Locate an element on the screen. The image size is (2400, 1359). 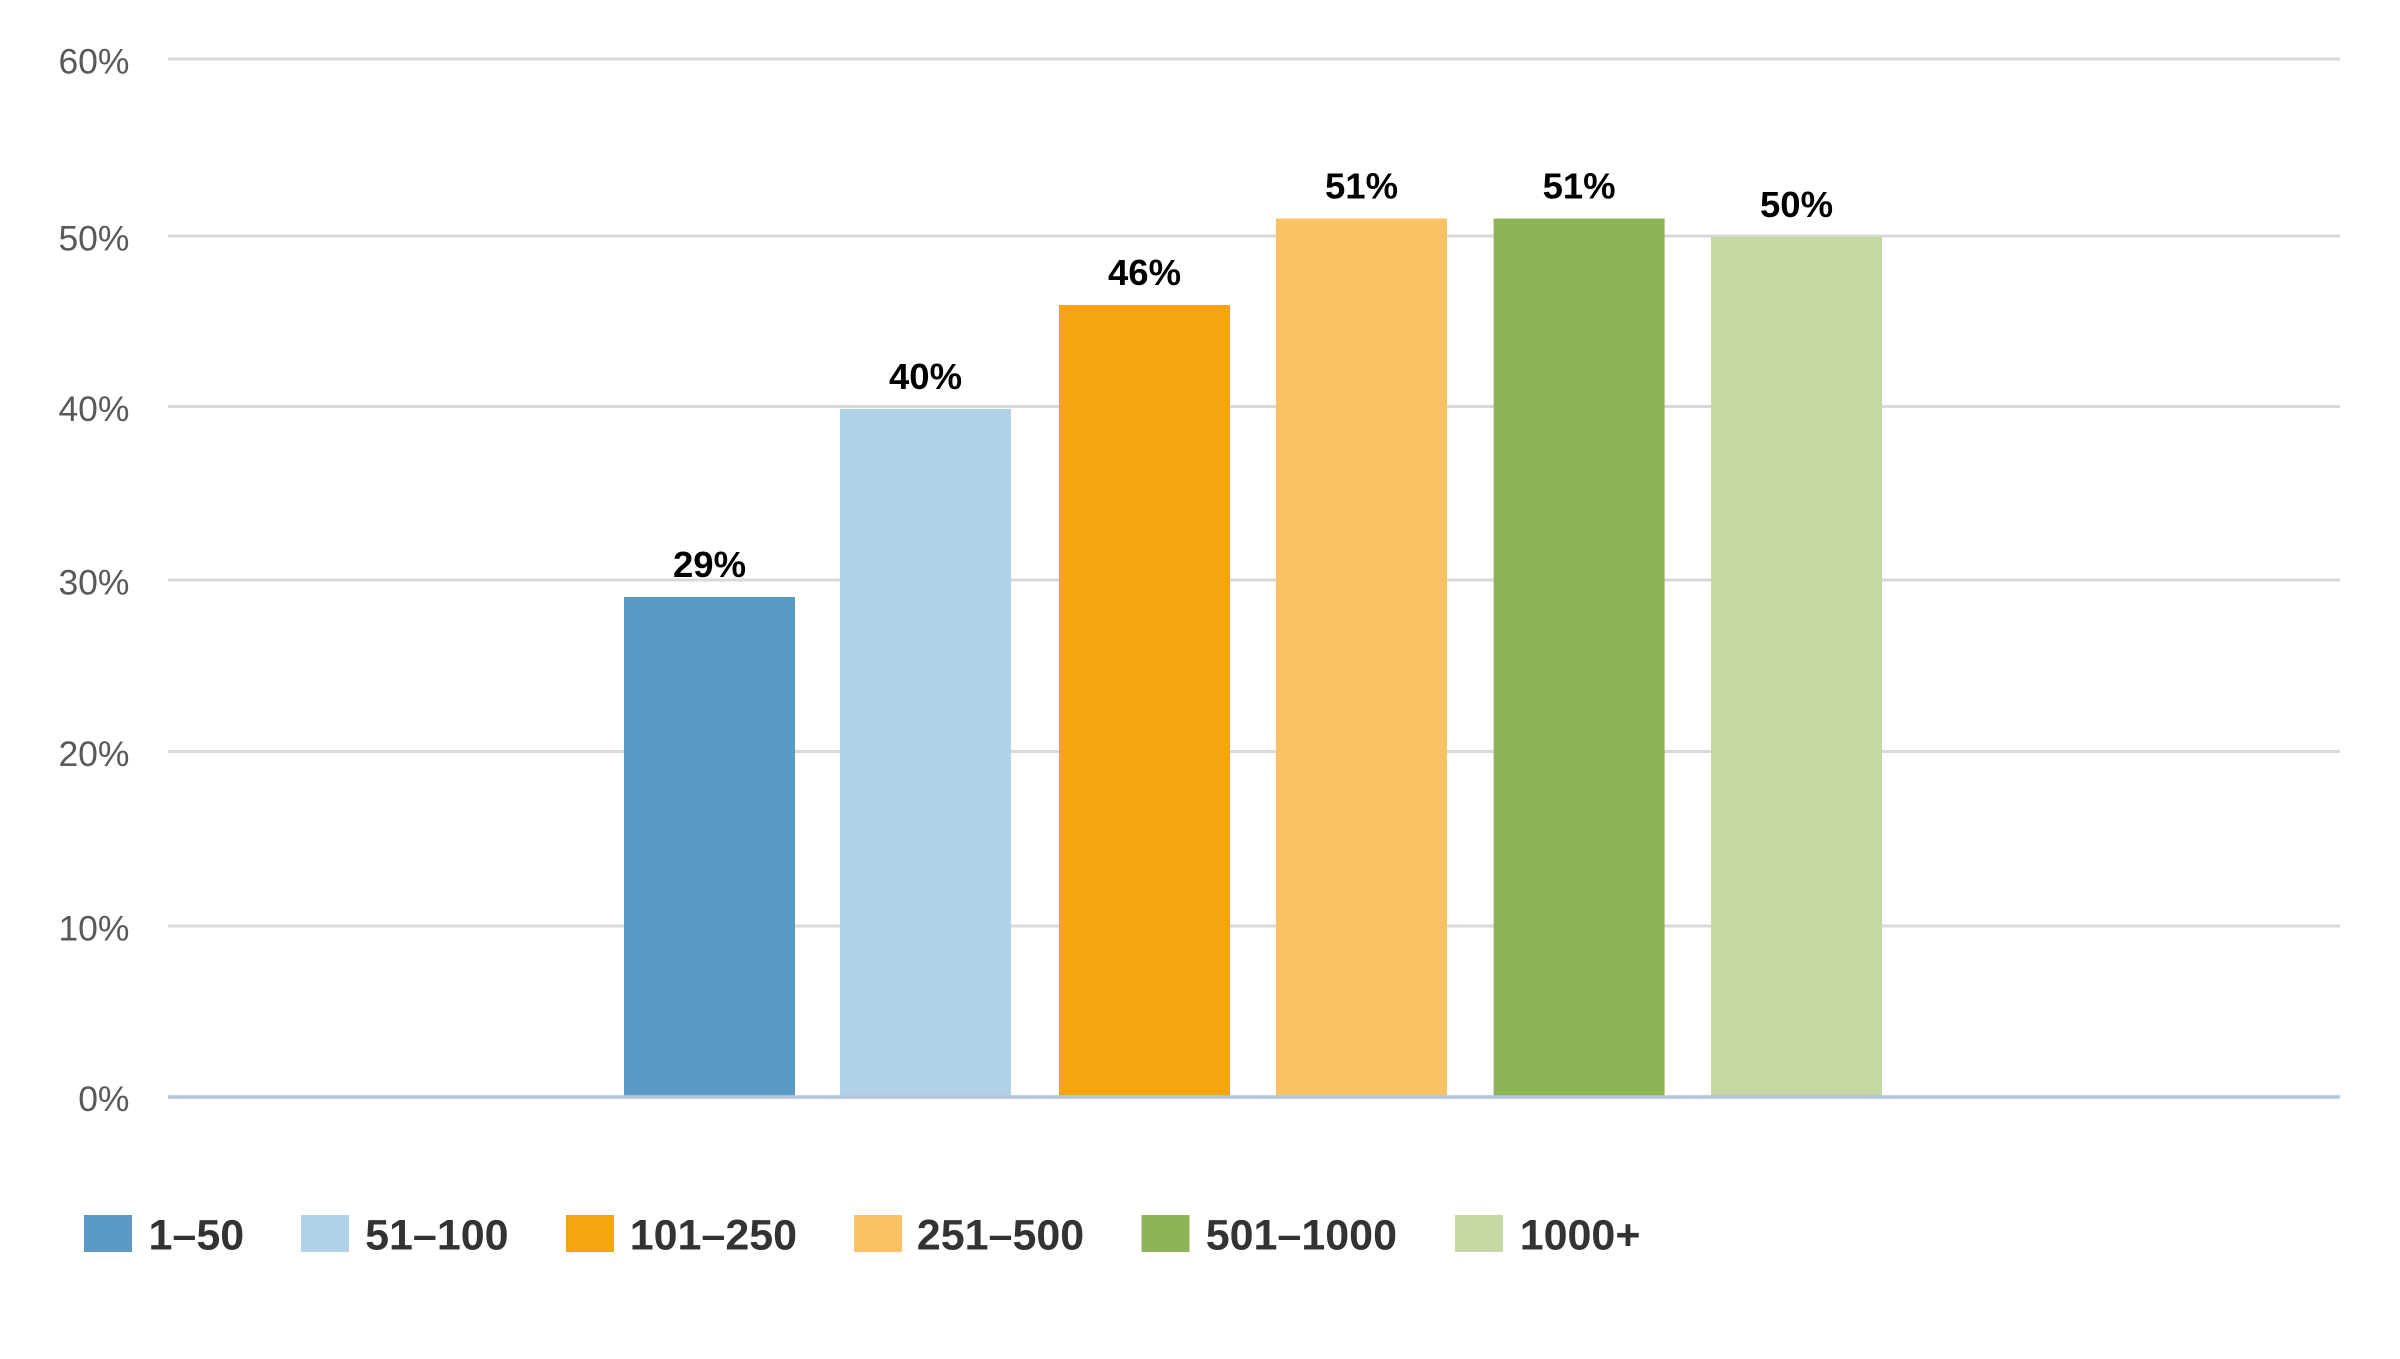
svg-text: 1–50 is located at coordinates (197, 1236).